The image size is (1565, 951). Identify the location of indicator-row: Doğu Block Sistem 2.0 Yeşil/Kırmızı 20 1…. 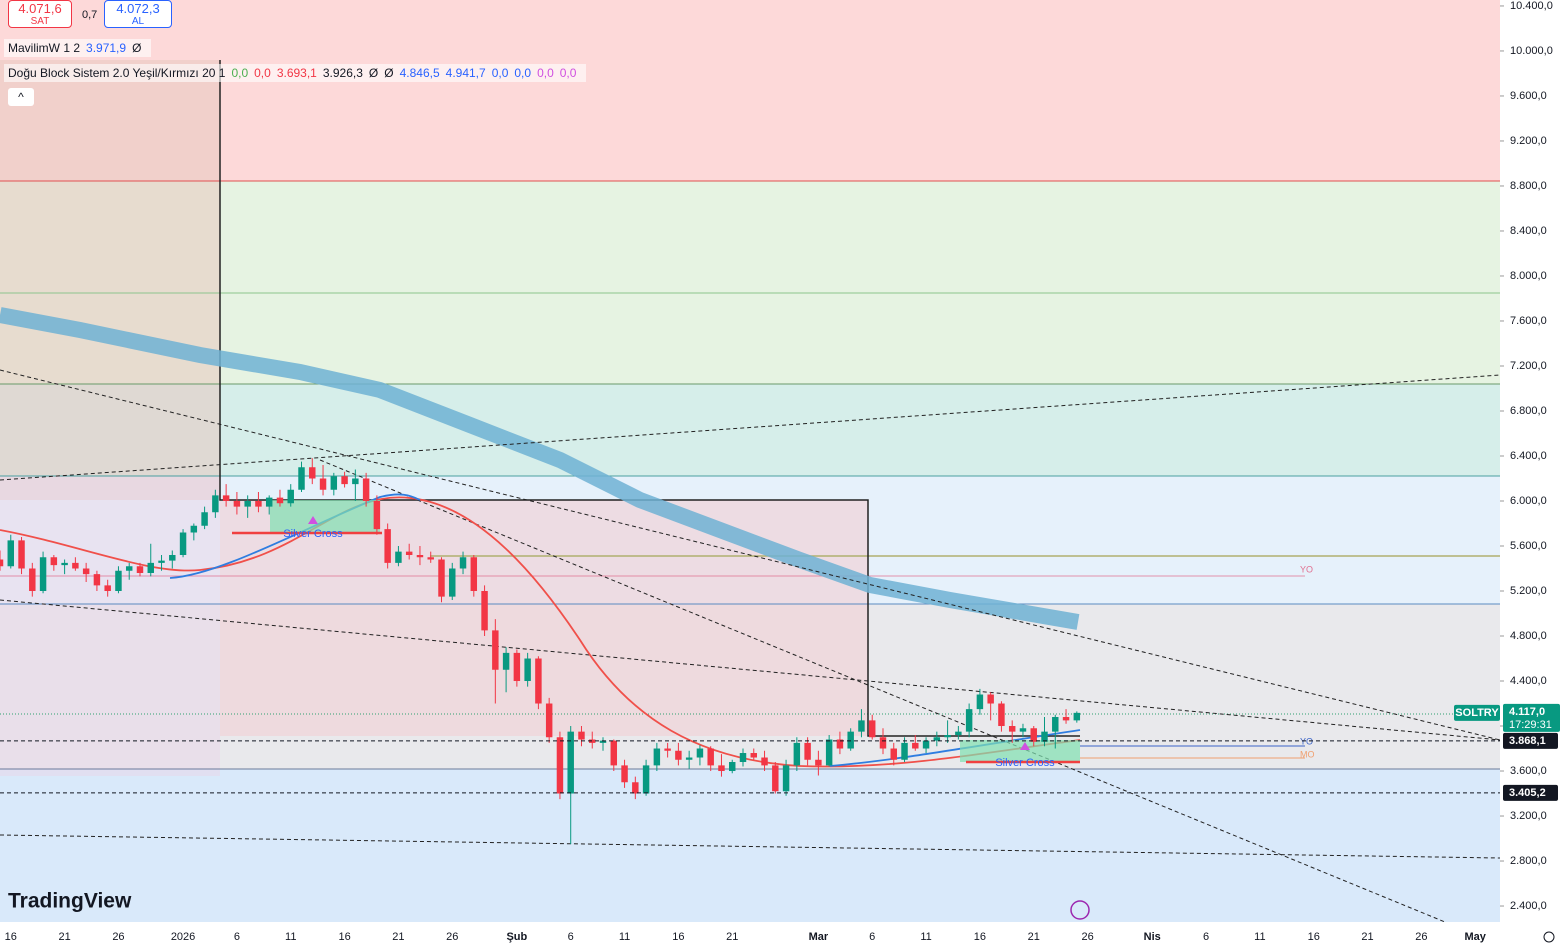
(295, 73).